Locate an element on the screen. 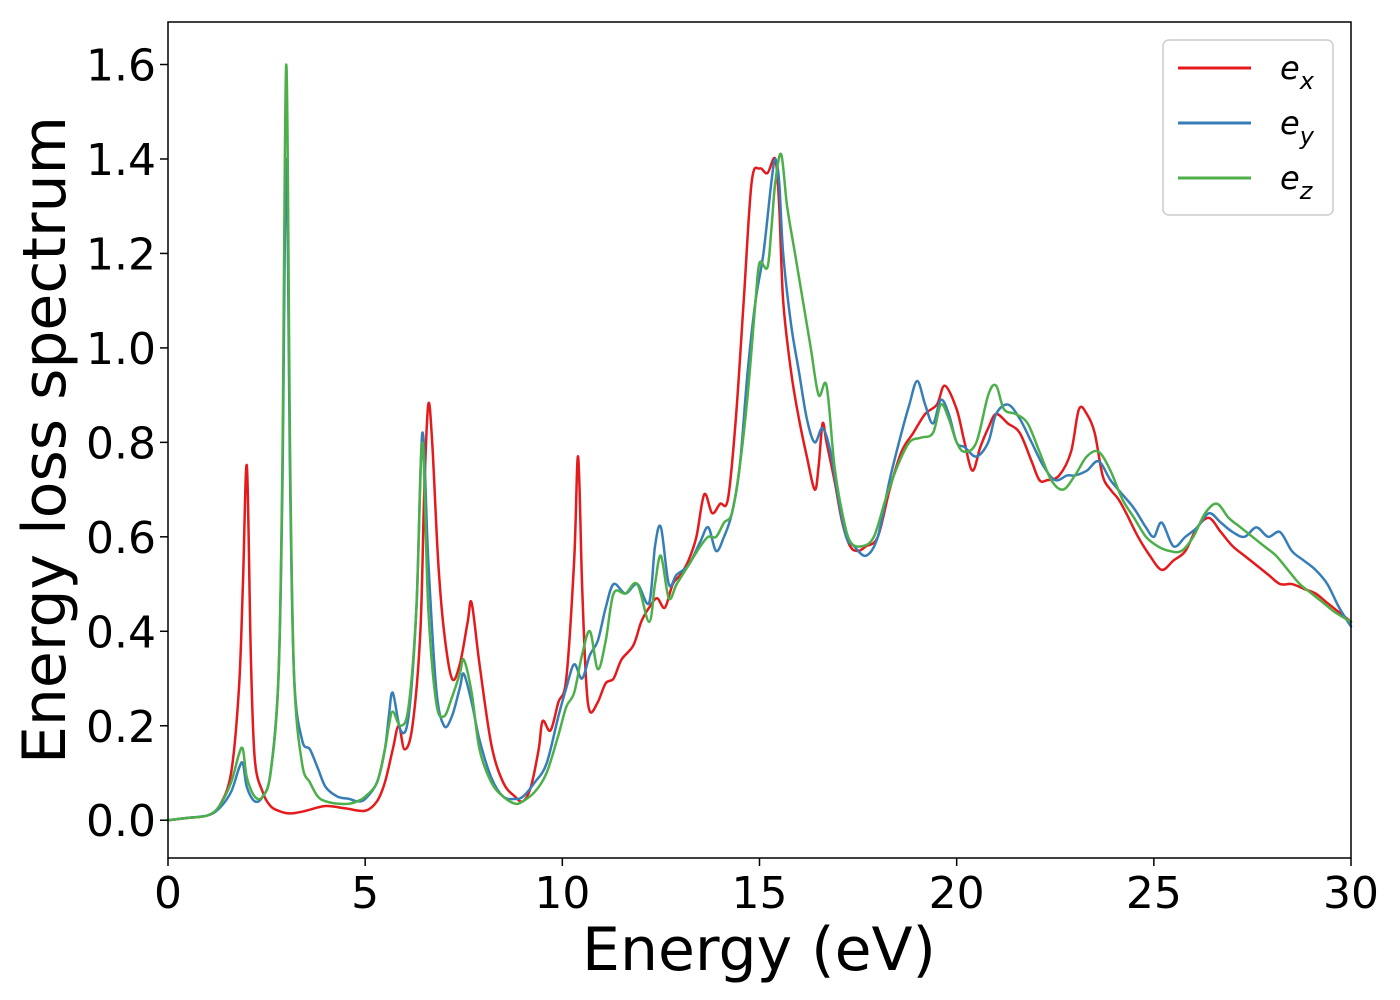 The height and width of the screenshot is (1000, 1400). x-tick-label: 5 is located at coordinates (365, 893).